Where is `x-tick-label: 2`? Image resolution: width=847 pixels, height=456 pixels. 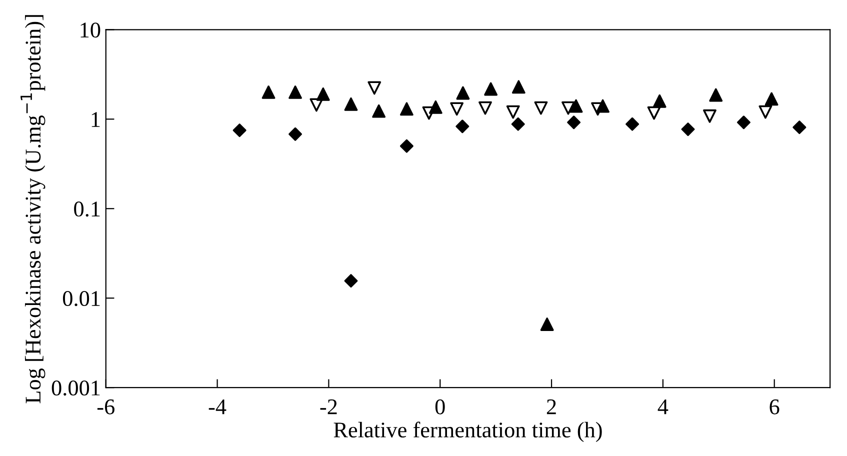 x-tick-label: 2 is located at coordinates (551, 406).